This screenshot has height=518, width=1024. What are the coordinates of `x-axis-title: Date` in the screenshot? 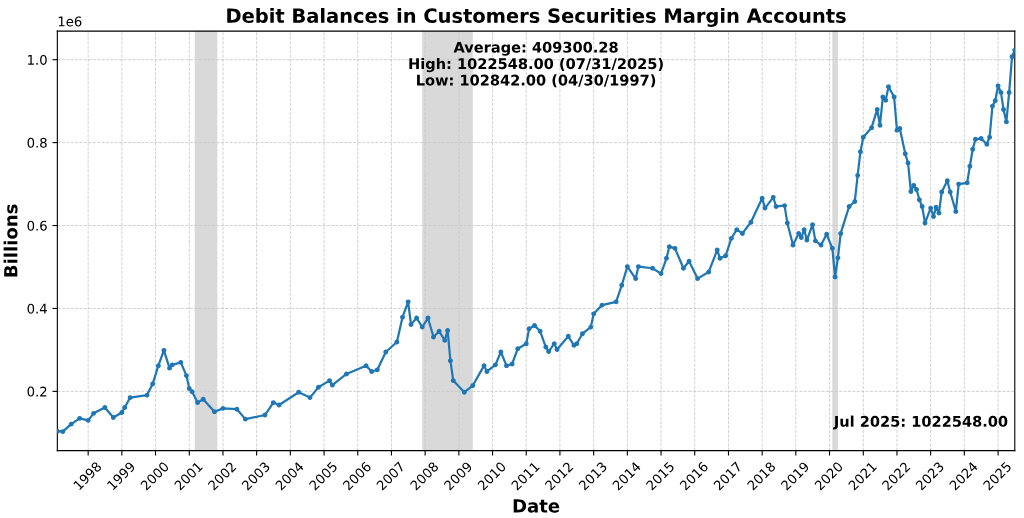 It's located at (536, 506).